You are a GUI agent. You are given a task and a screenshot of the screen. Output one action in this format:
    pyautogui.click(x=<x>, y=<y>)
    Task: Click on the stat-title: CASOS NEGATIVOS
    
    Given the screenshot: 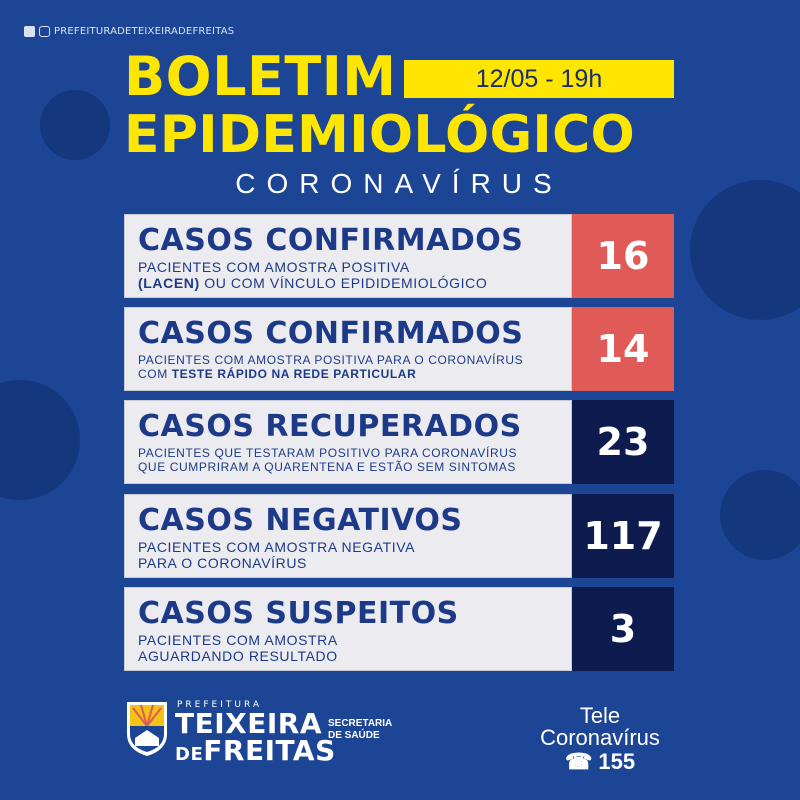 What is the action you would take?
    pyautogui.click(x=300, y=520)
    